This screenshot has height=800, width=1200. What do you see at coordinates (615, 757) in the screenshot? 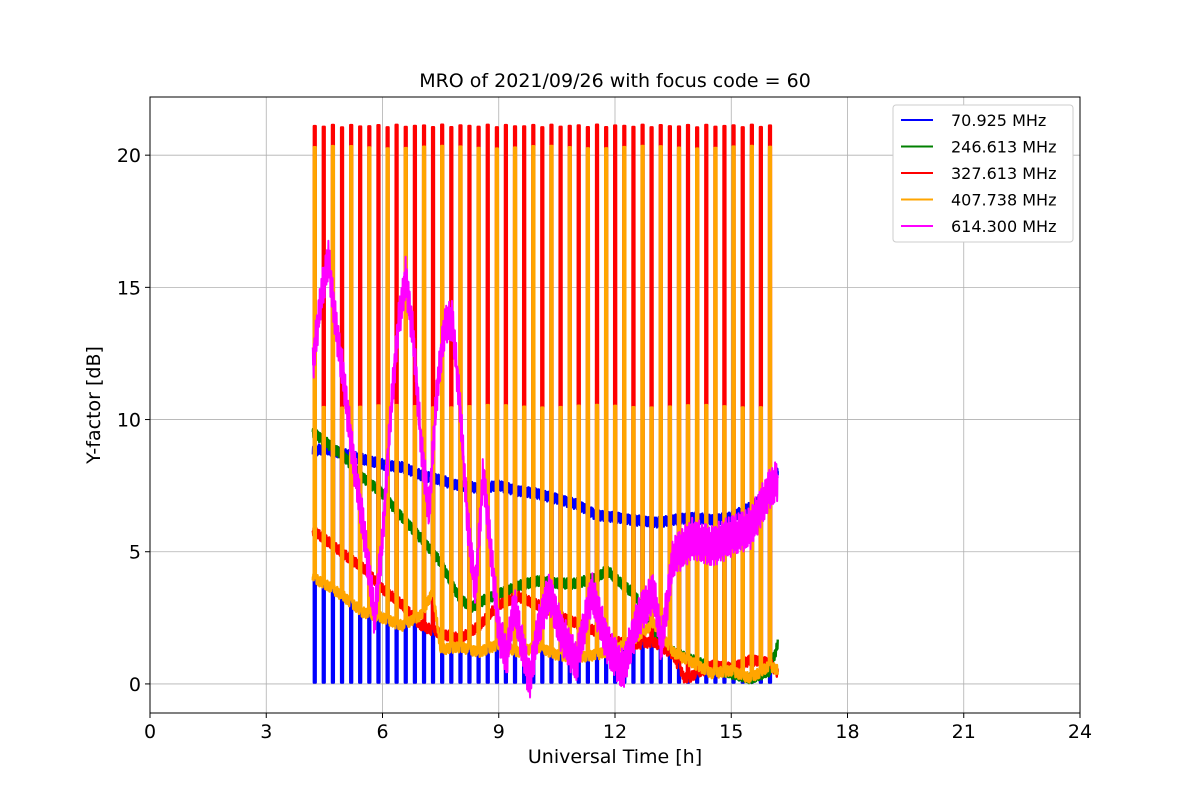
I see `x-axis-label: Universal Time [h]` at bounding box center [615, 757].